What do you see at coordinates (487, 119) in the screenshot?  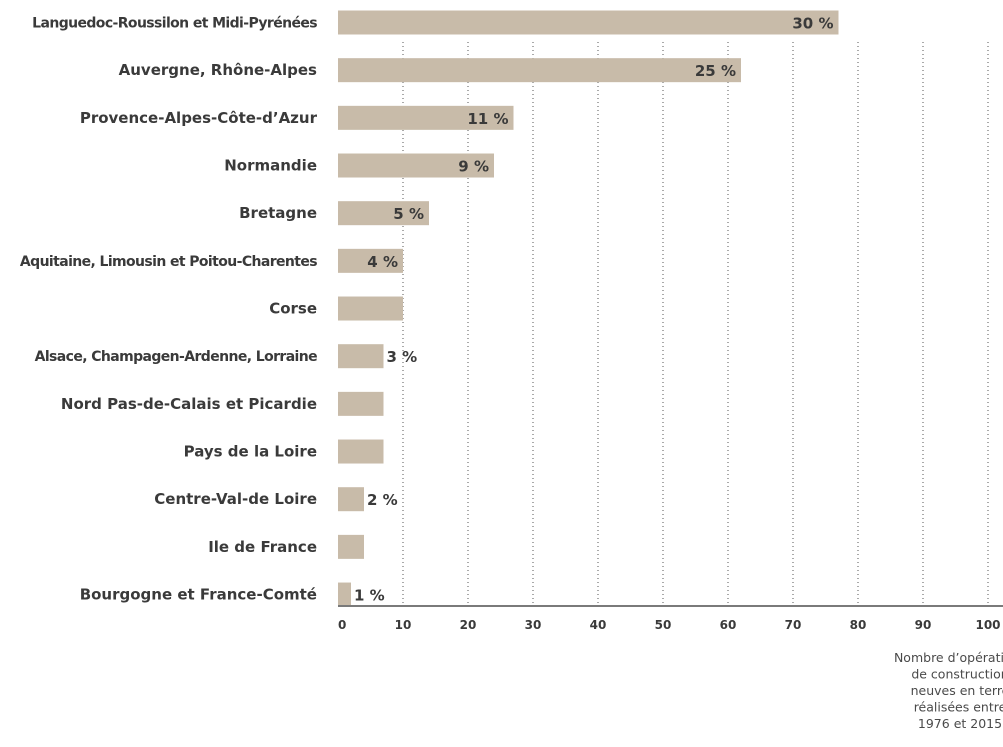 I see `value-label-2: 11 %` at bounding box center [487, 119].